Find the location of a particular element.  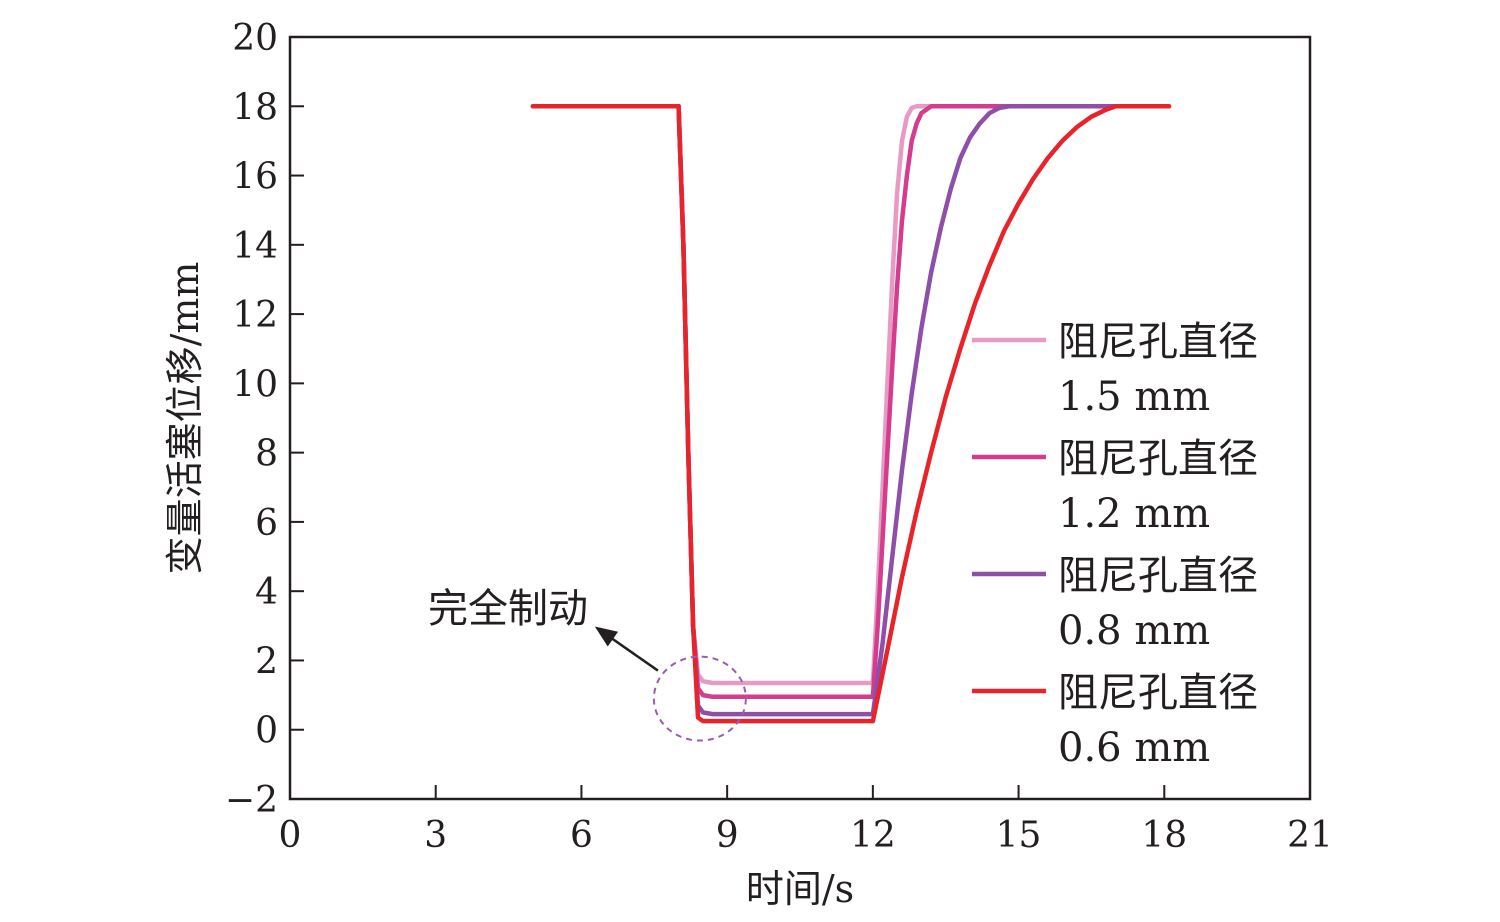

legend-label-line2: 0.8 mm is located at coordinates (1134, 631).